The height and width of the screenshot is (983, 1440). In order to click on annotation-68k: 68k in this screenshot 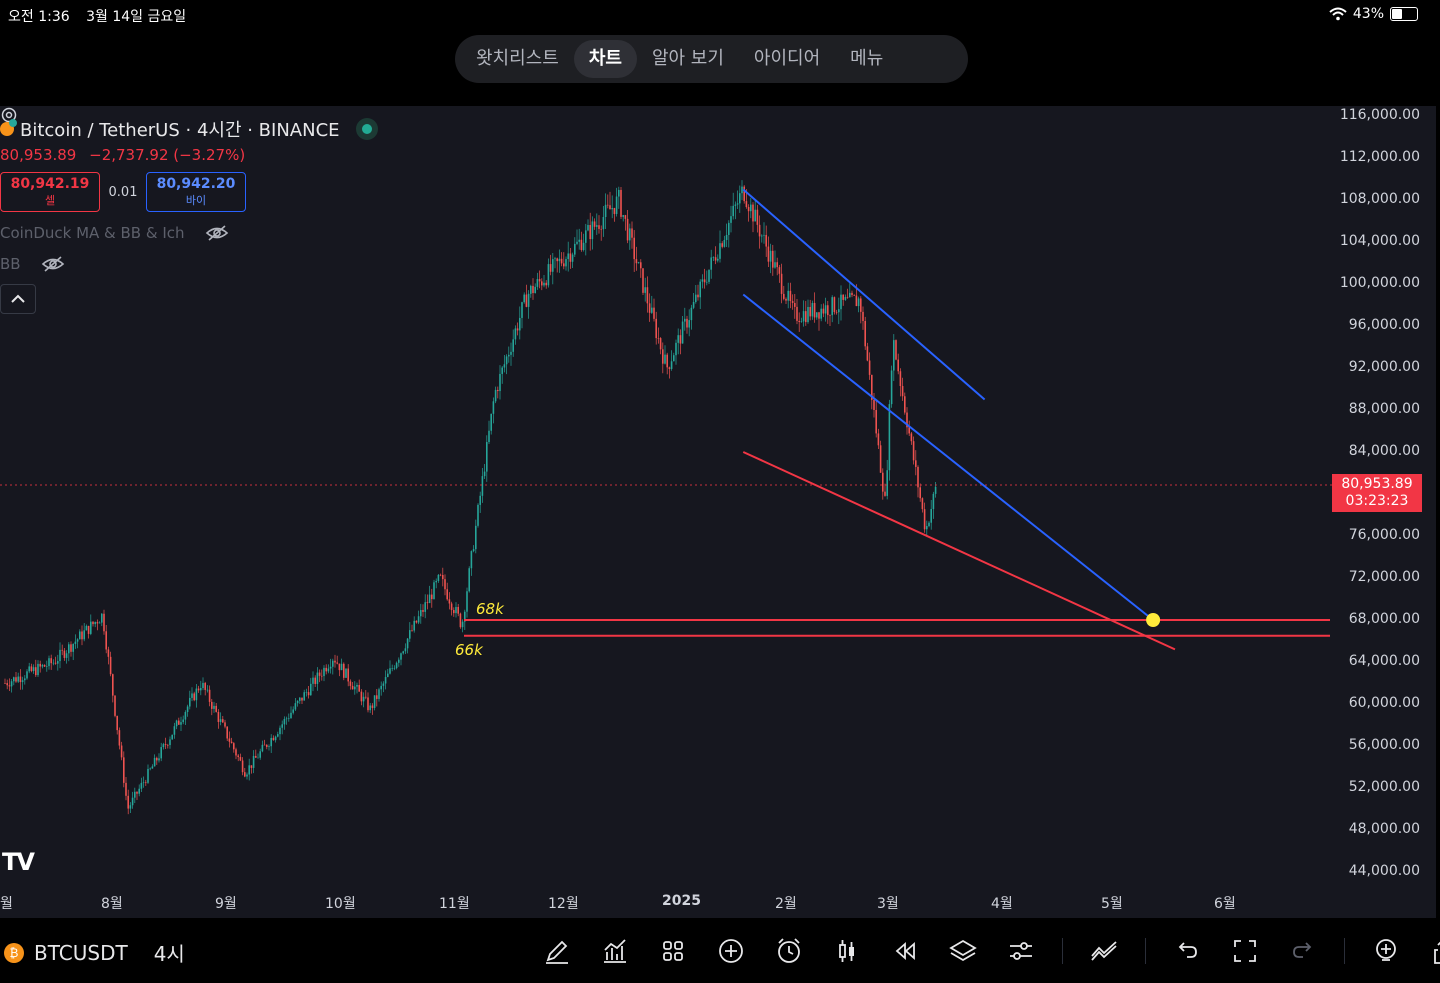, I will do `click(490, 609)`.